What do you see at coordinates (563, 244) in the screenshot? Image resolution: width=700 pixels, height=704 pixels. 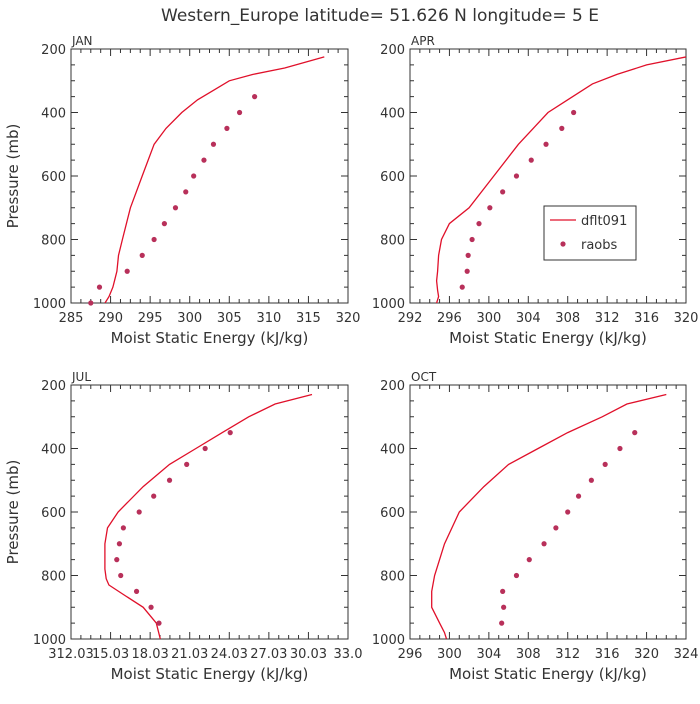 I see `legend-obs-swatch` at bounding box center [563, 244].